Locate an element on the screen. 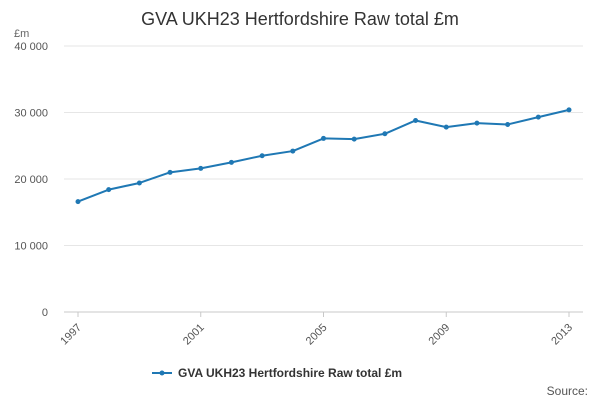 The image size is (600, 400). y-tick-label: 20 000 is located at coordinates (31, 180).